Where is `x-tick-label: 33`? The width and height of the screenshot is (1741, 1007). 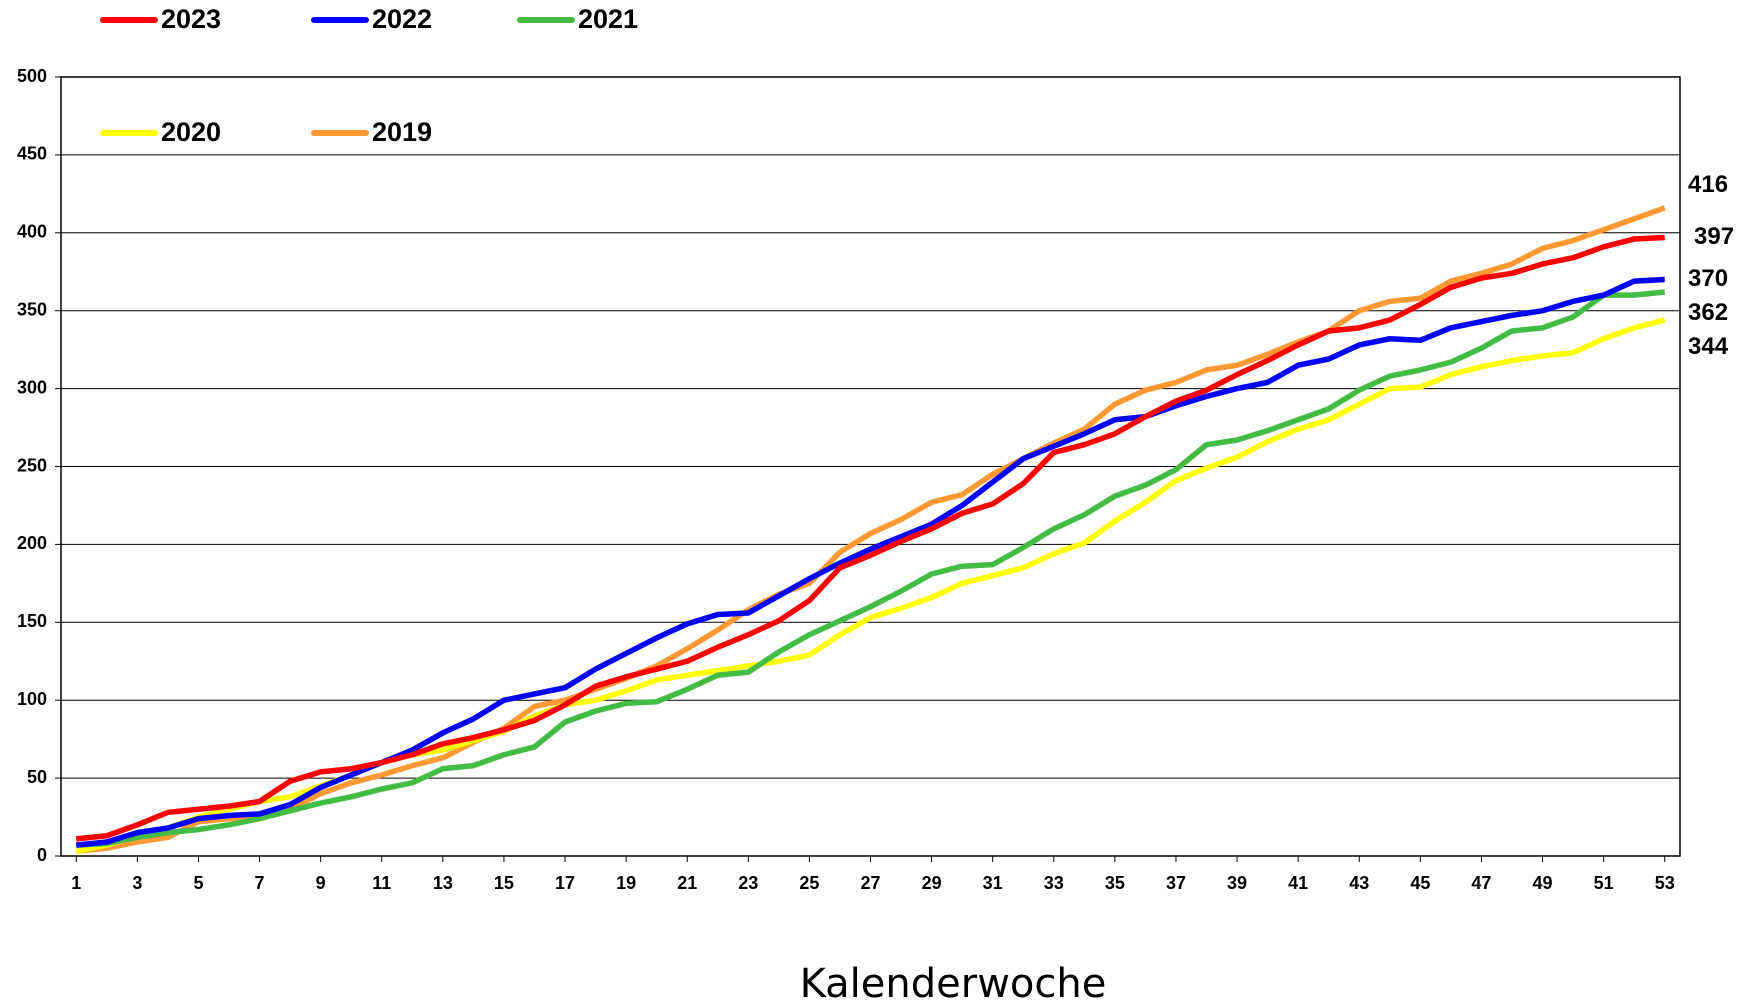 x-tick-label: 33 is located at coordinates (1054, 883).